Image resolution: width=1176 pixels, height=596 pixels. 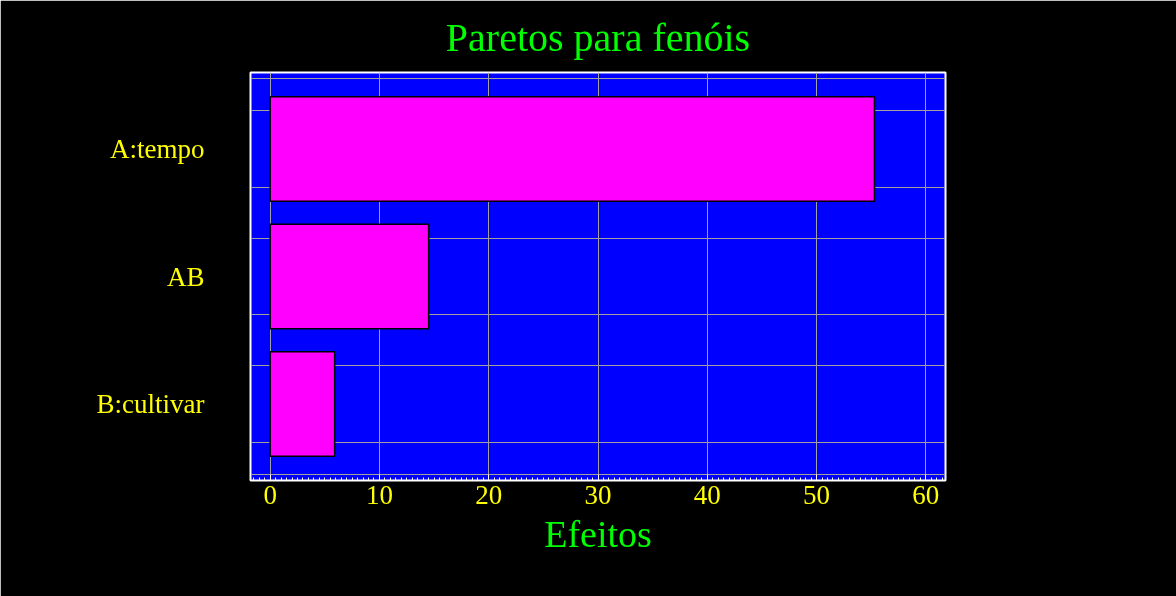 I want to click on x-axis-title: Efeitos, so click(x=598, y=533).